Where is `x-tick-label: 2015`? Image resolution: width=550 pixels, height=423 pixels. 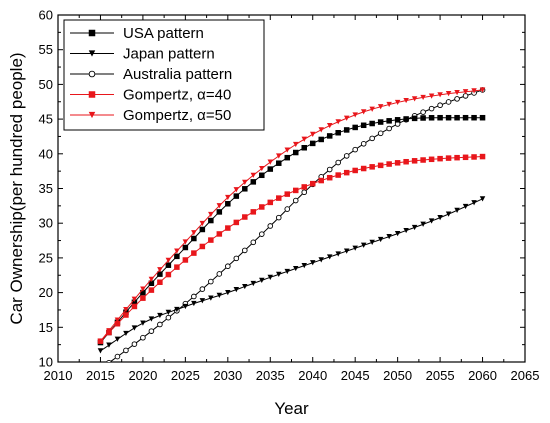
x-tick-label: 2015 is located at coordinates (100, 375).